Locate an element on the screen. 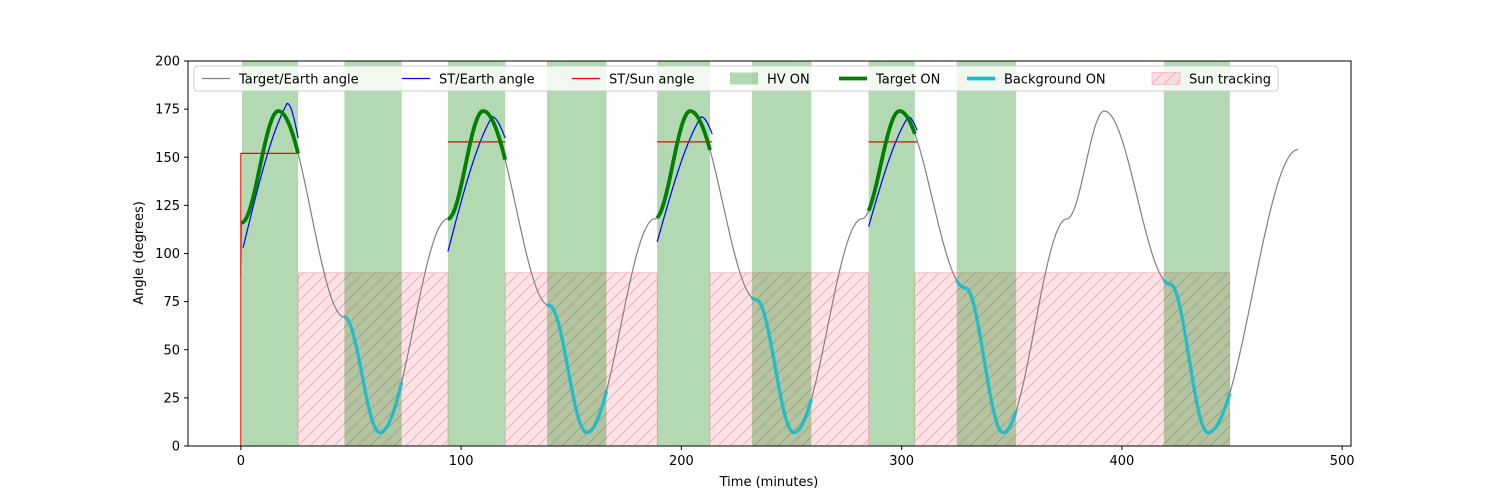 The width and height of the screenshot is (1500, 500). x-tick-label: 400 is located at coordinates (1122, 461).